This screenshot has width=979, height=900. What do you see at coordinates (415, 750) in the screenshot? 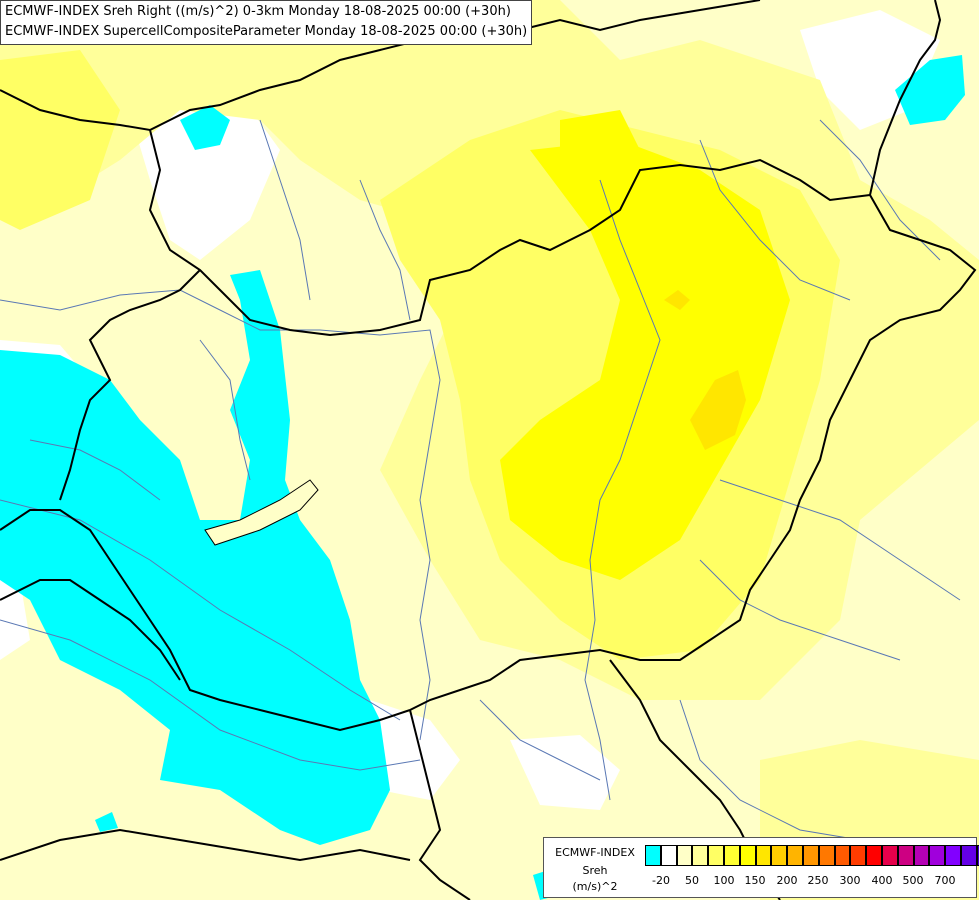
I see `field-white-south` at bounding box center [415, 750].